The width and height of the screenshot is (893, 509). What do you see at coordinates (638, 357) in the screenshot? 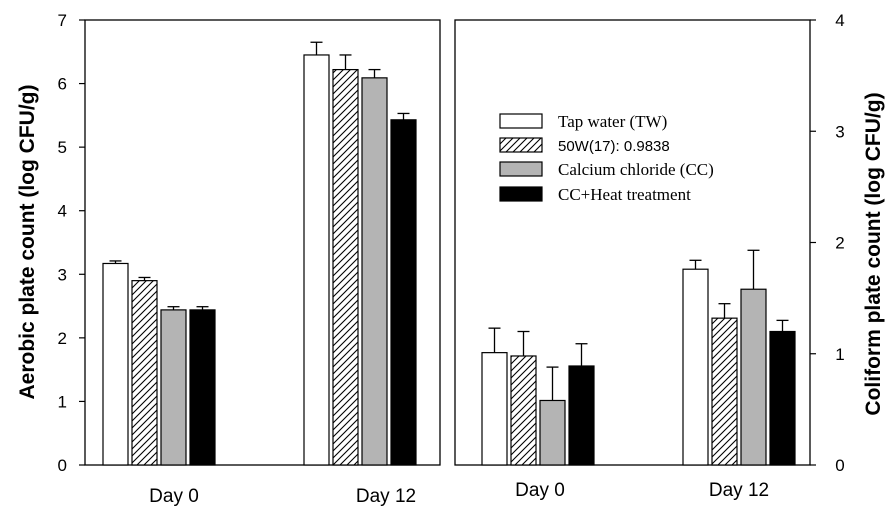
I see `right-bars` at bounding box center [638, 357].